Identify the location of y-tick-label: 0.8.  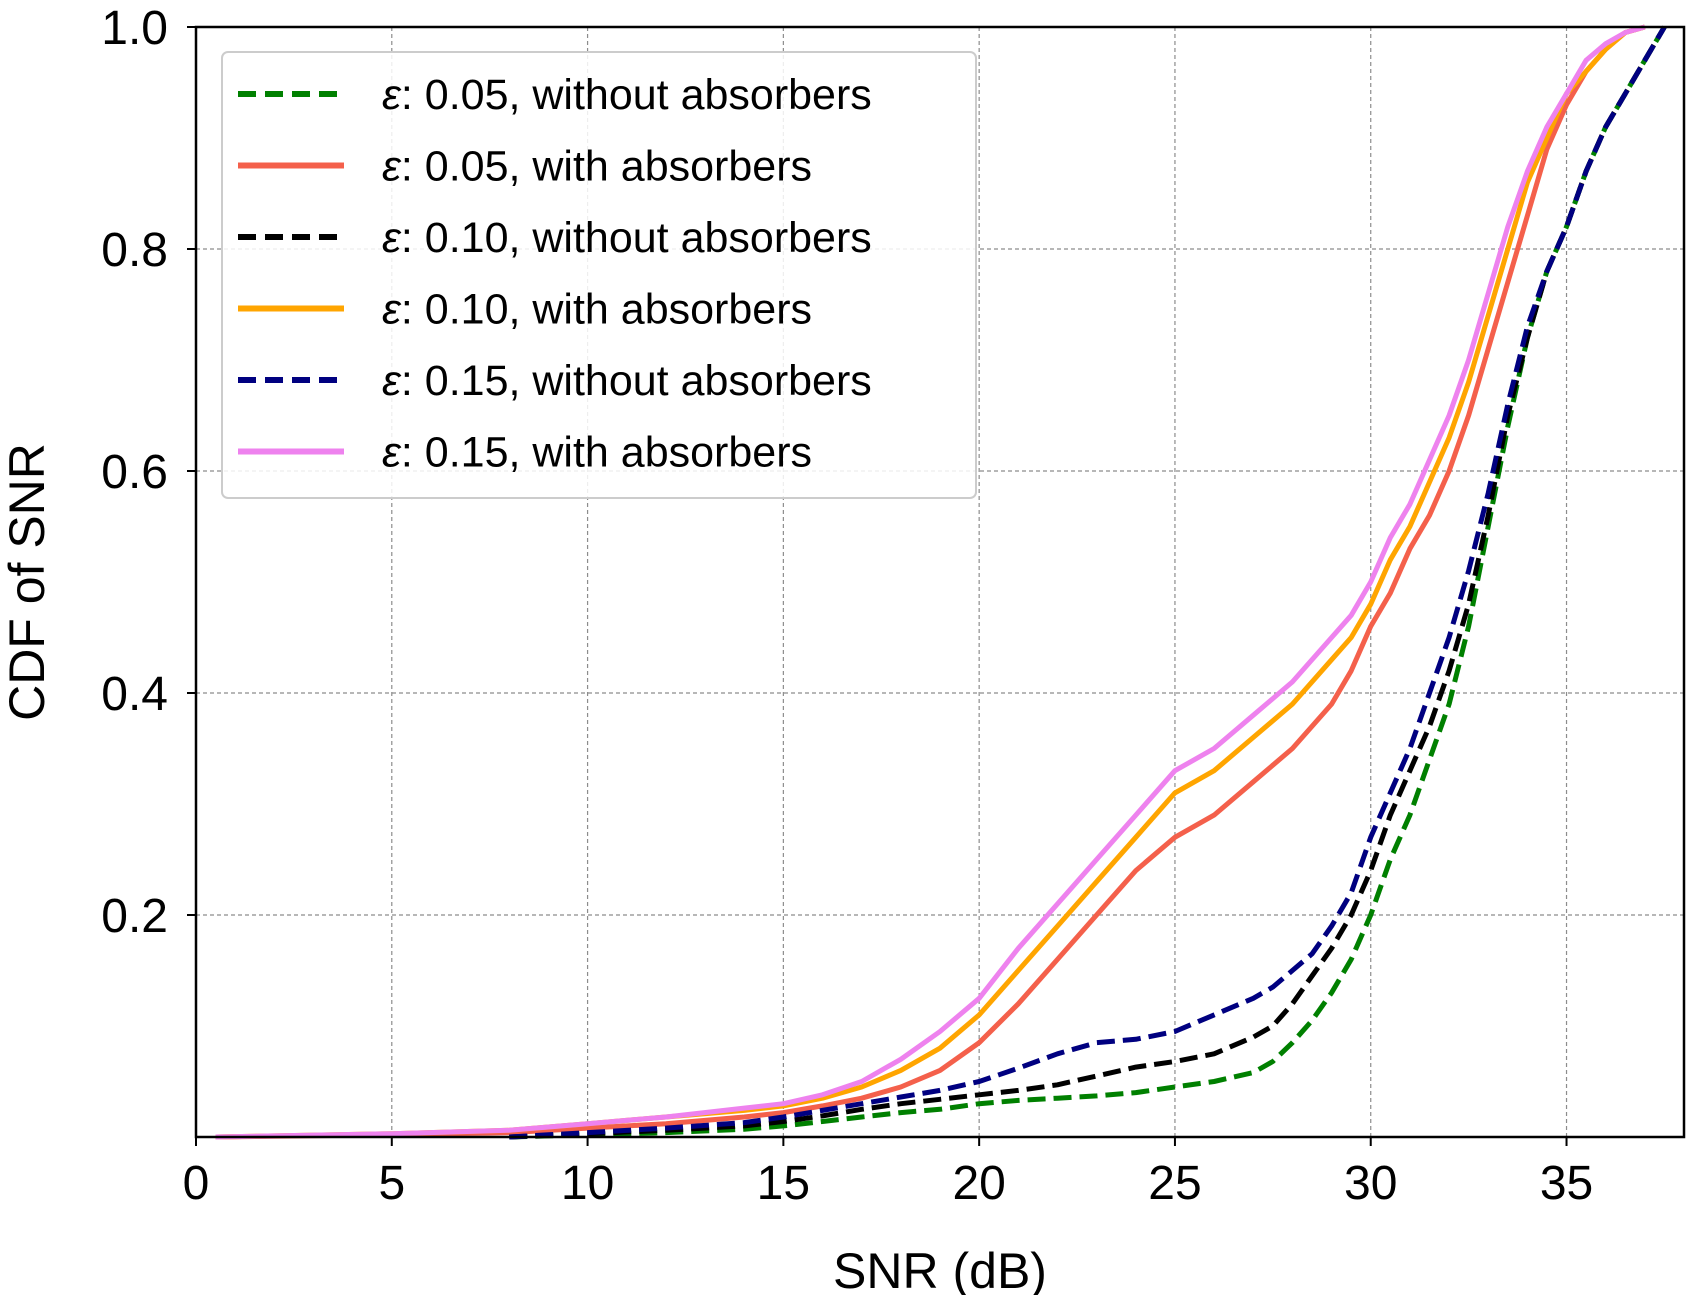
(134, 250).